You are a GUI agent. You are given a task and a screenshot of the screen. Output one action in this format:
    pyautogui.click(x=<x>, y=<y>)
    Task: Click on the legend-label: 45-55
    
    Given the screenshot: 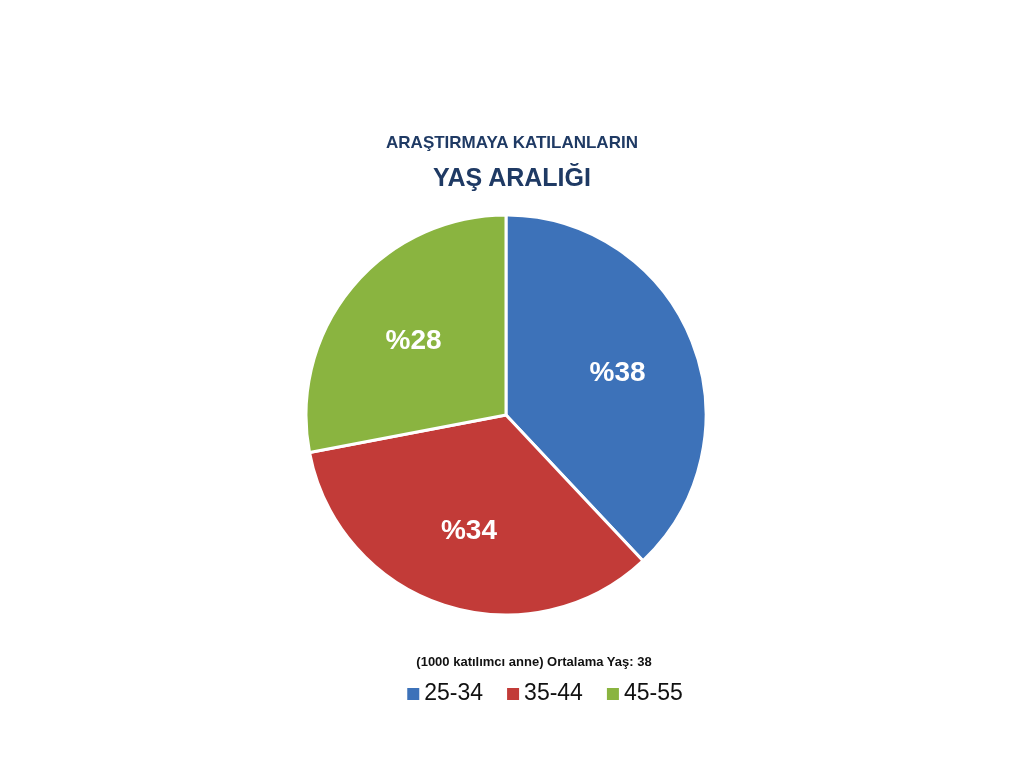 What is the action you would take?
    pyautogui.click(x=653, y=692)
    